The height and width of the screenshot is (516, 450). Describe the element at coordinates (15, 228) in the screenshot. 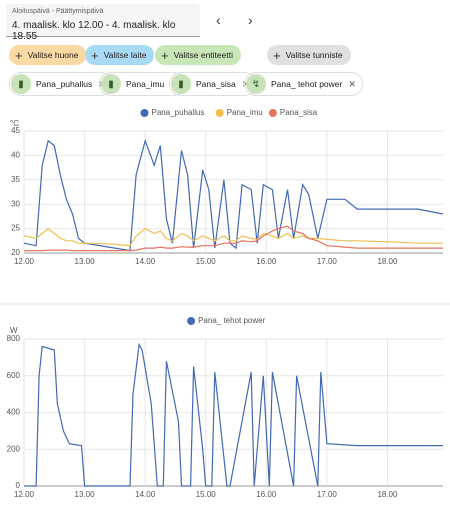

I see `y-tick-label: 25` at that location.